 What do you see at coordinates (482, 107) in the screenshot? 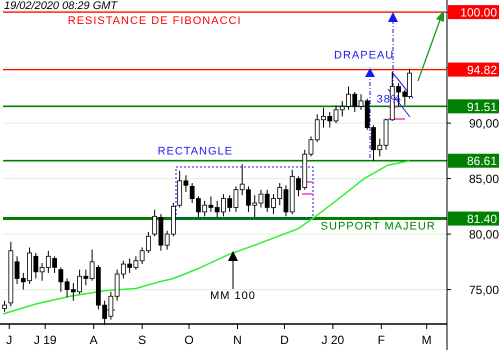
I see `ref-line-label: 91.51` at bounding box center [482, 107].